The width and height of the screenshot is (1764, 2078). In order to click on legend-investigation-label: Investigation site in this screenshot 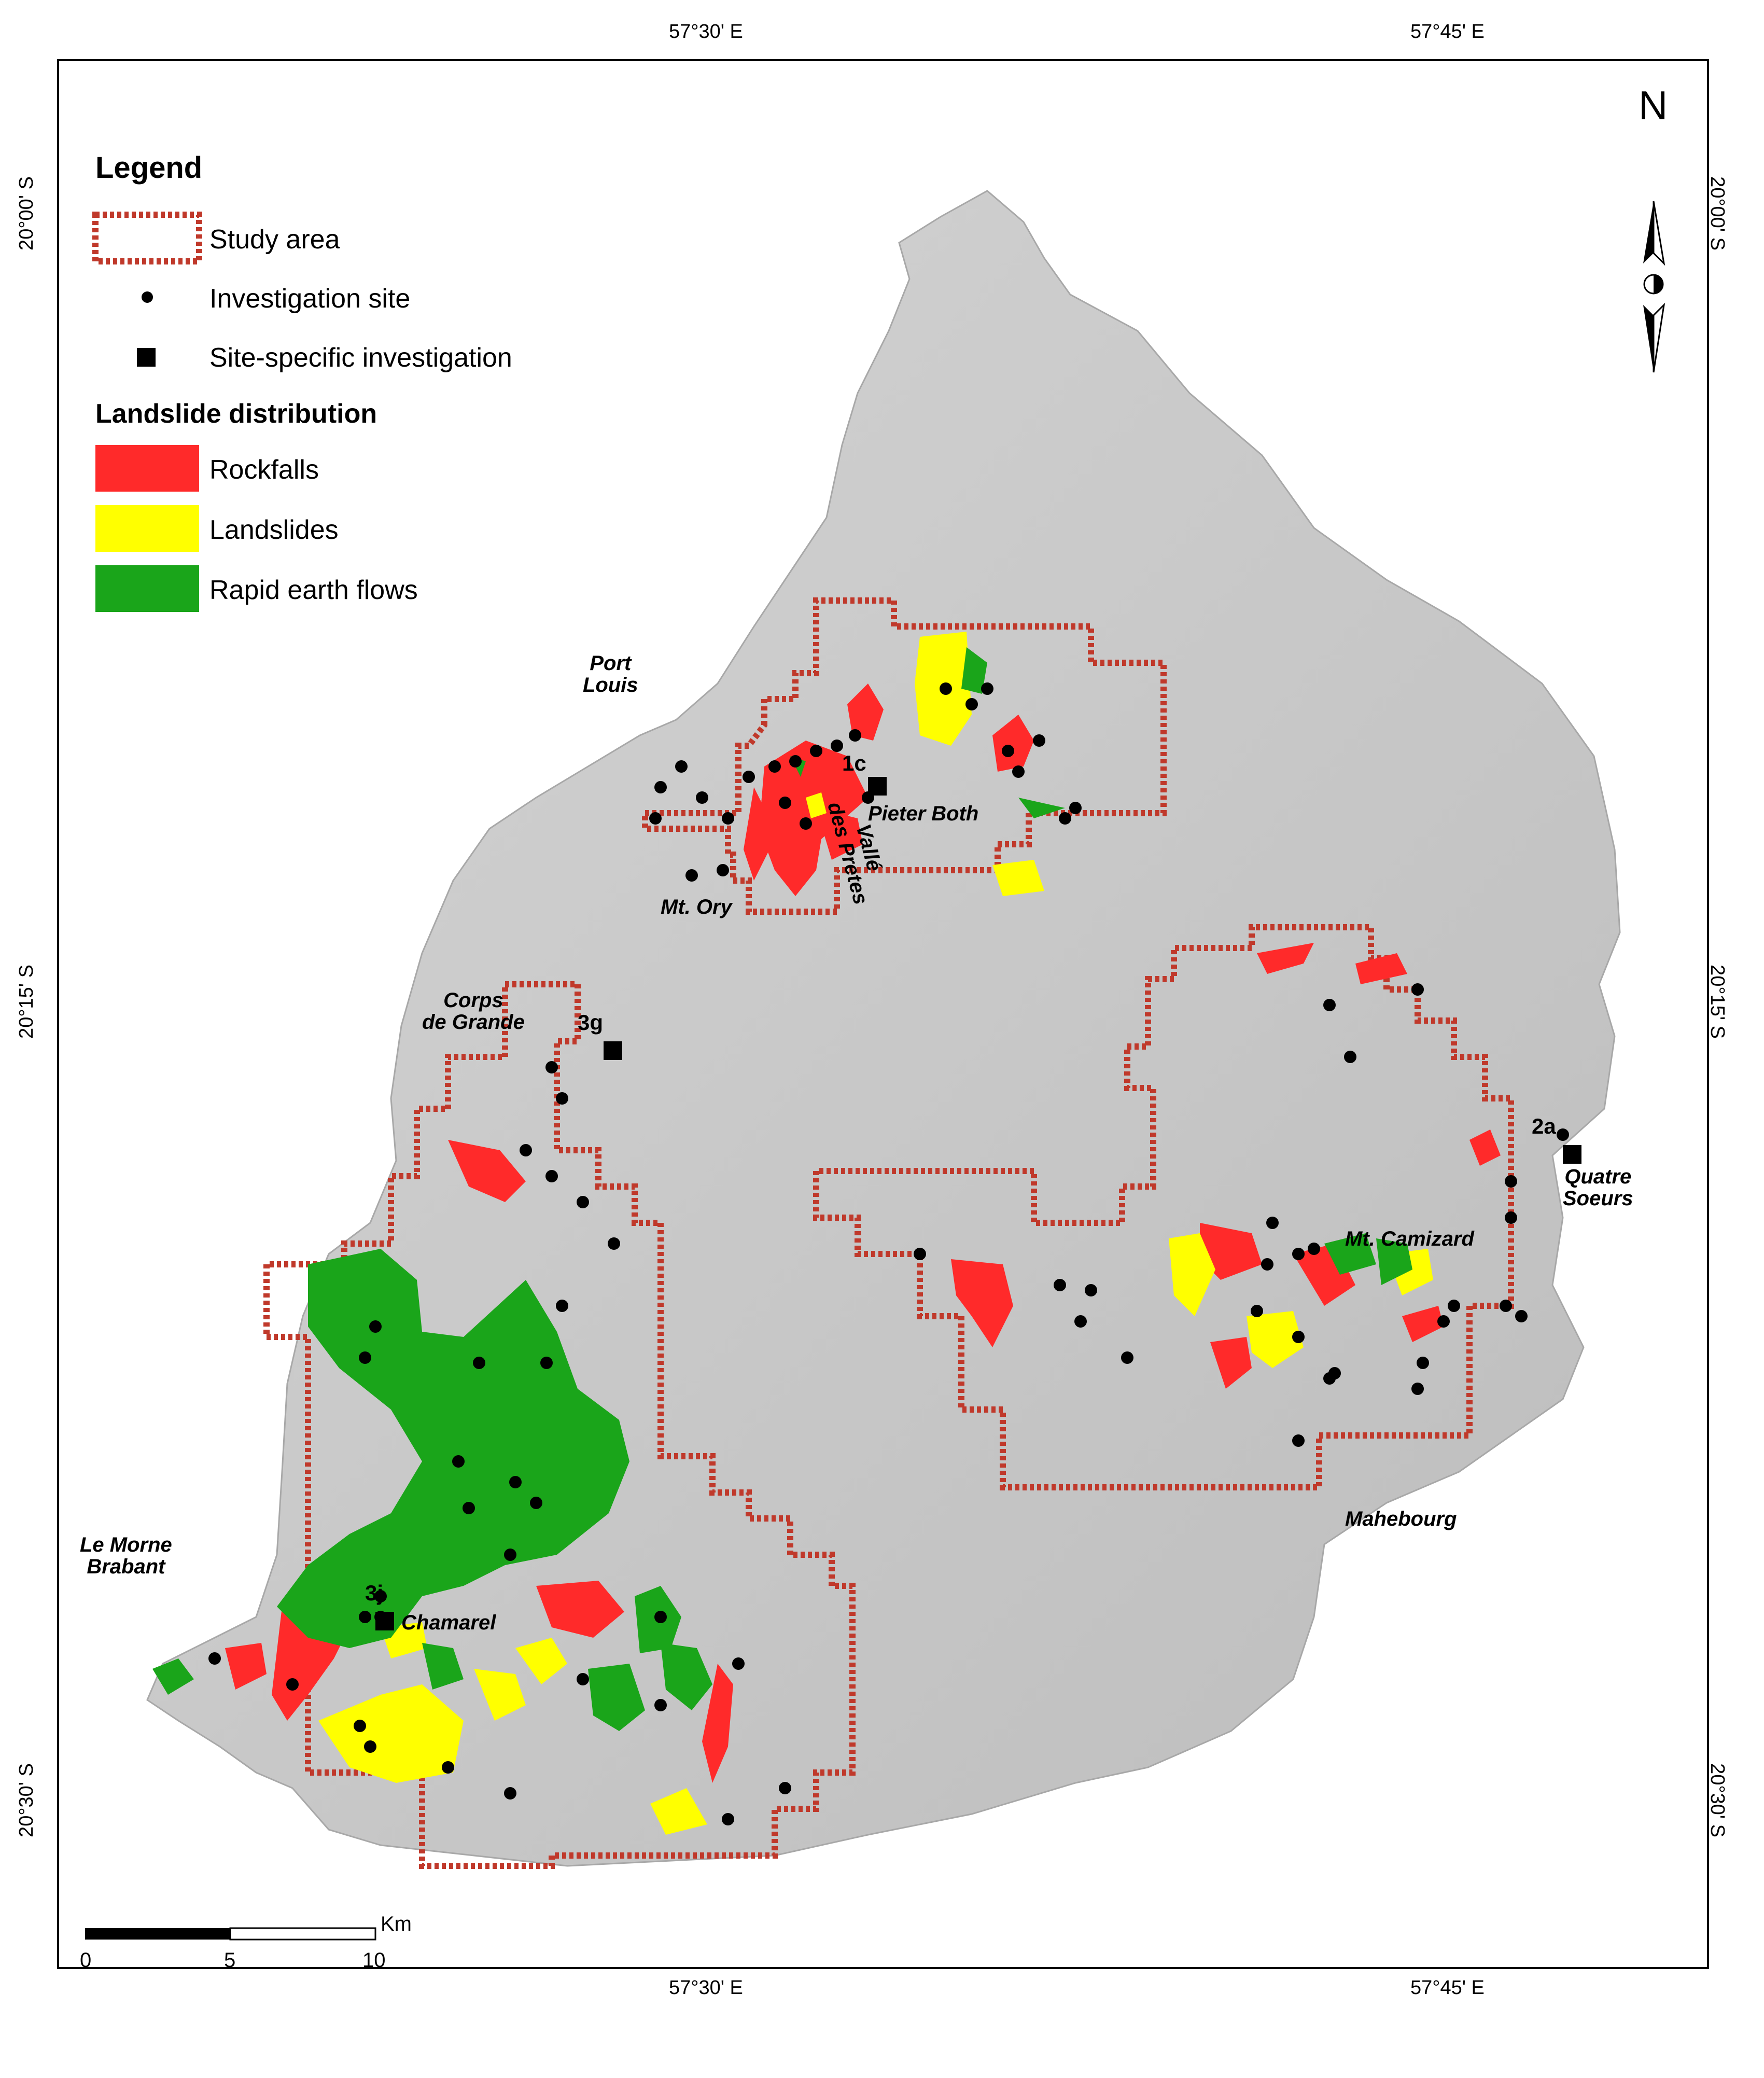, I will do `click(310, 299)`.